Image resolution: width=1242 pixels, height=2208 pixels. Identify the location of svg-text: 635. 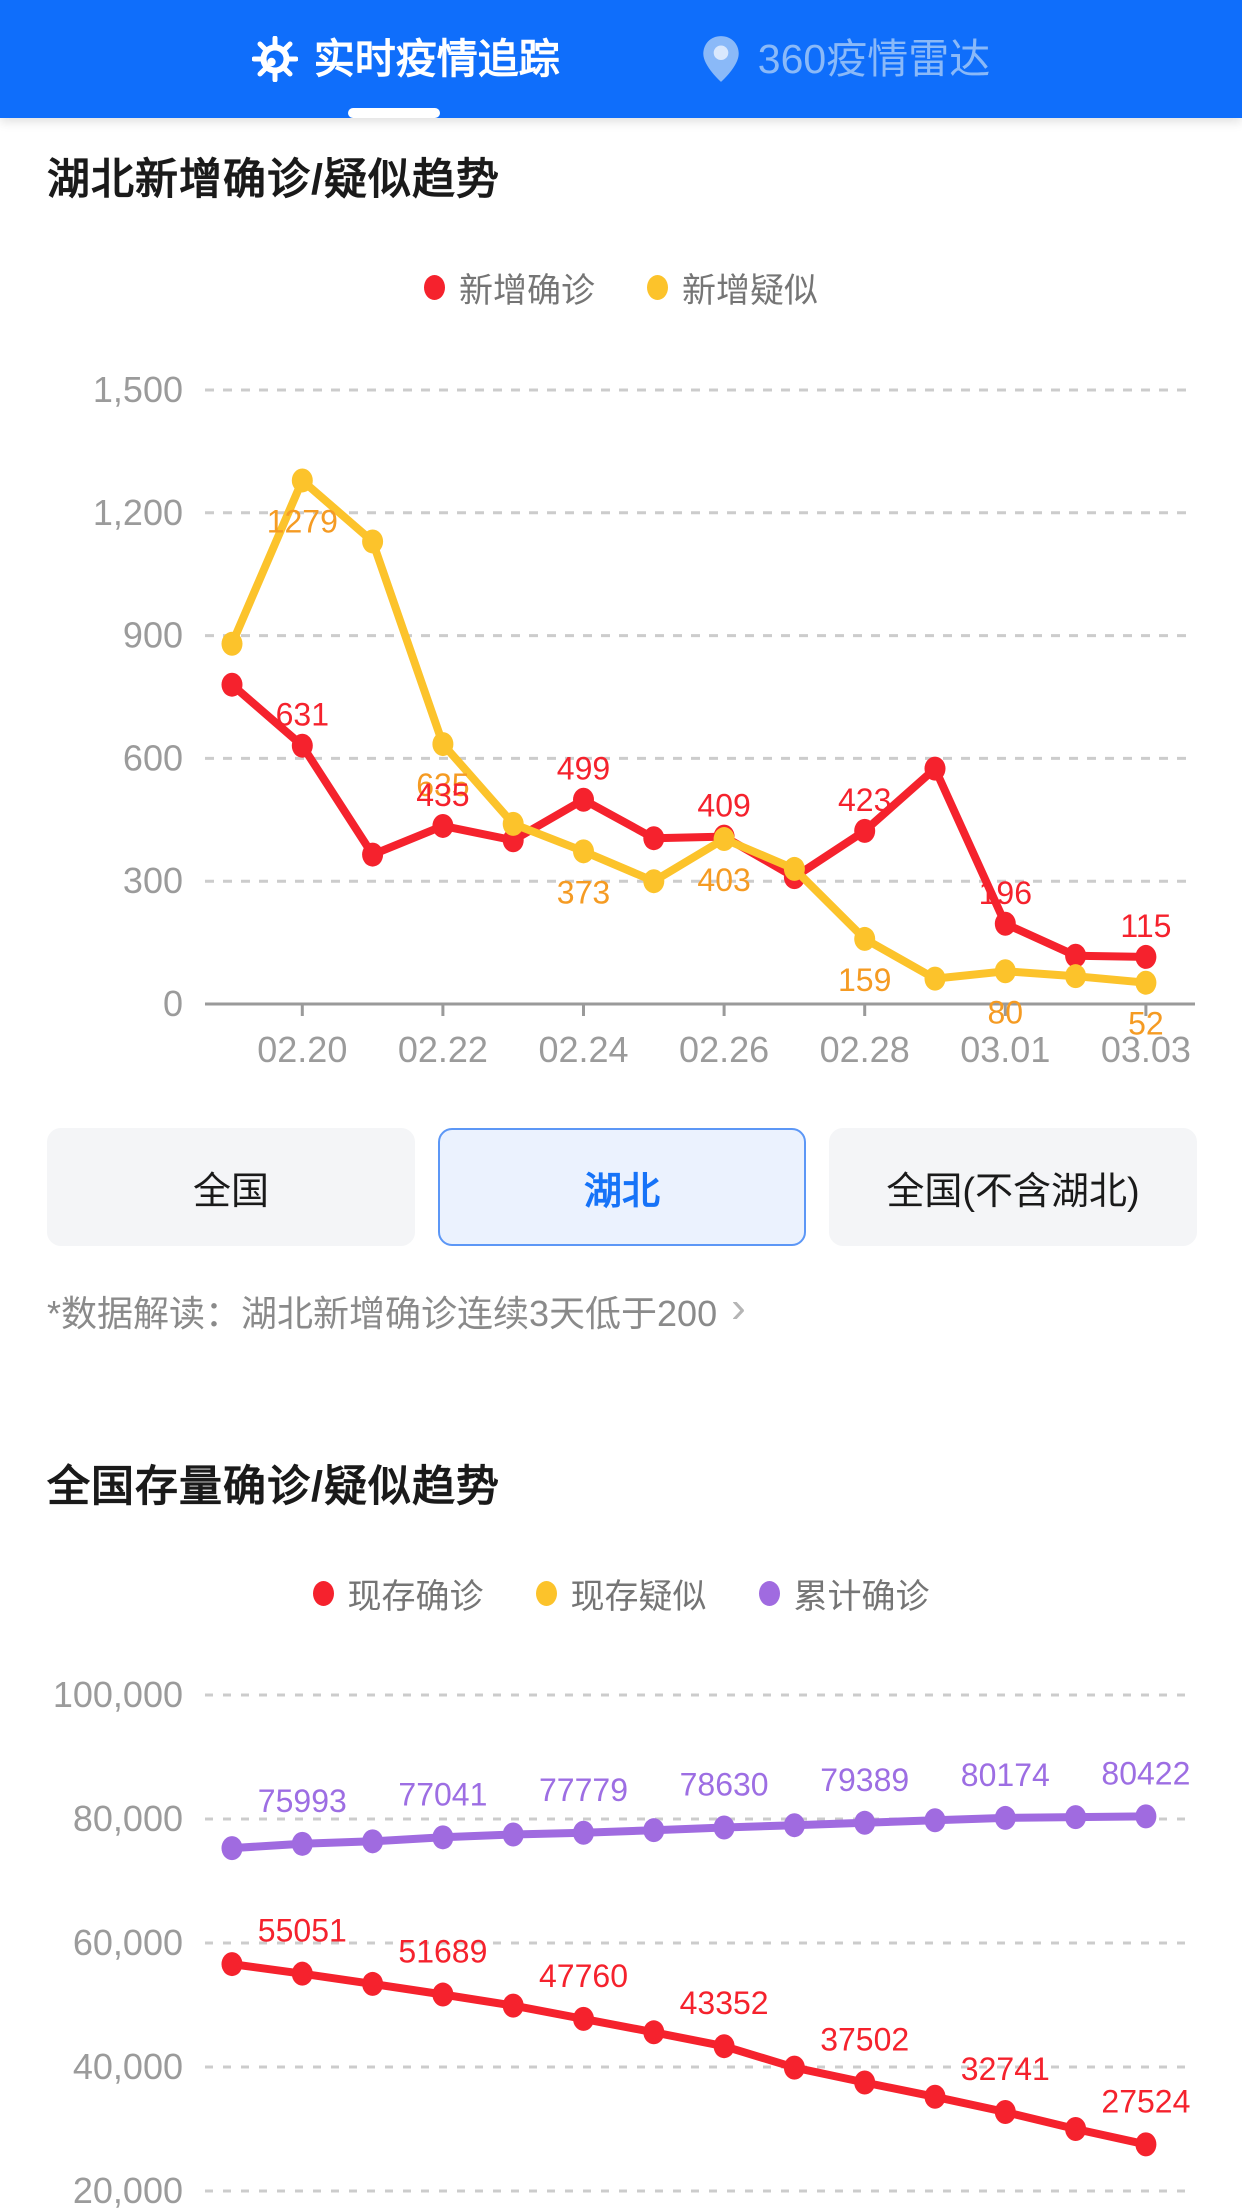
(442, 785).